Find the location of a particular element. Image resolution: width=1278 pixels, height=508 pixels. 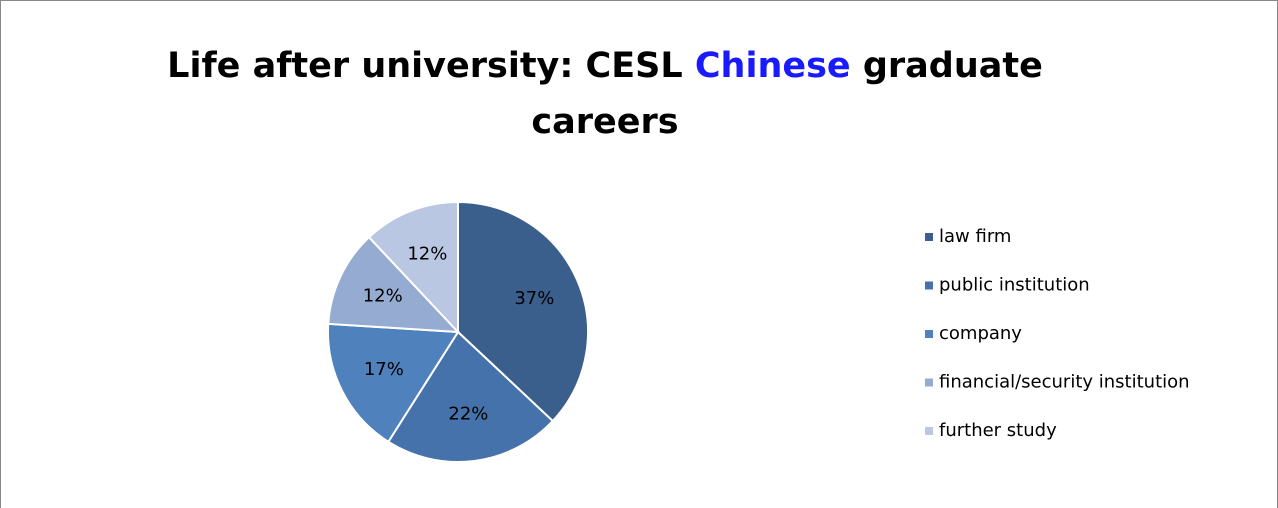

data-label: 22% is located at coordinates (468, 414).